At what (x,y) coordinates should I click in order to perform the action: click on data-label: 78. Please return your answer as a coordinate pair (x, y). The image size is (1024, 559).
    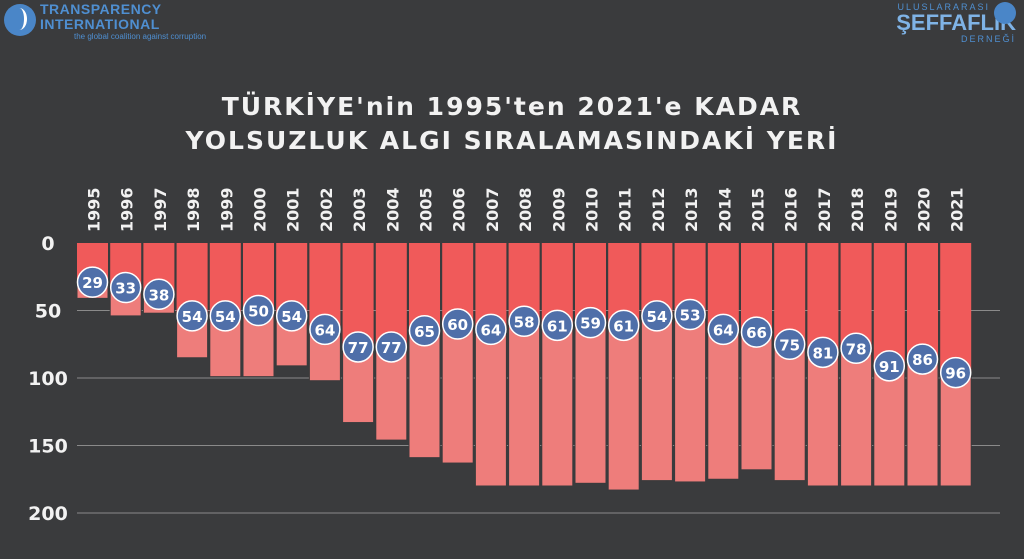
    Looking at the image, I should click on (856, 349).